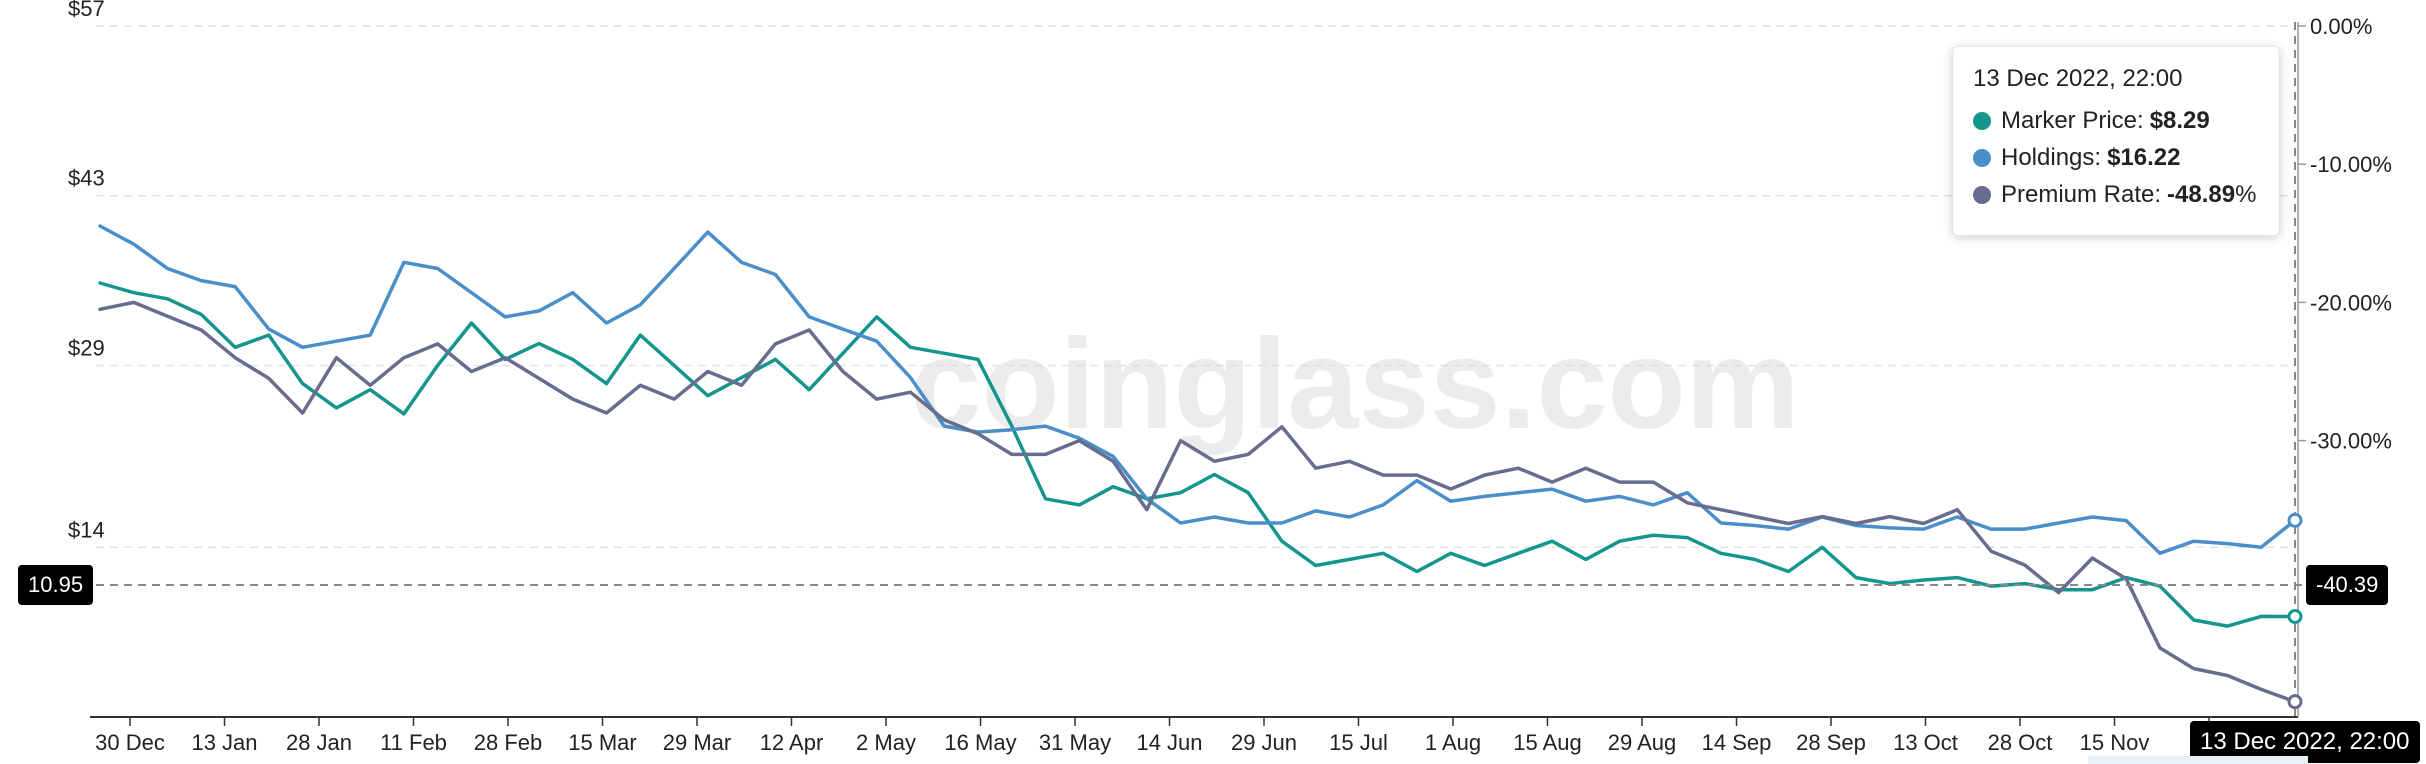  What do you see at coordinates (2295, 520) in the screenshot?
I see `holdings-end-marker` at bounding box center [2295, 520].